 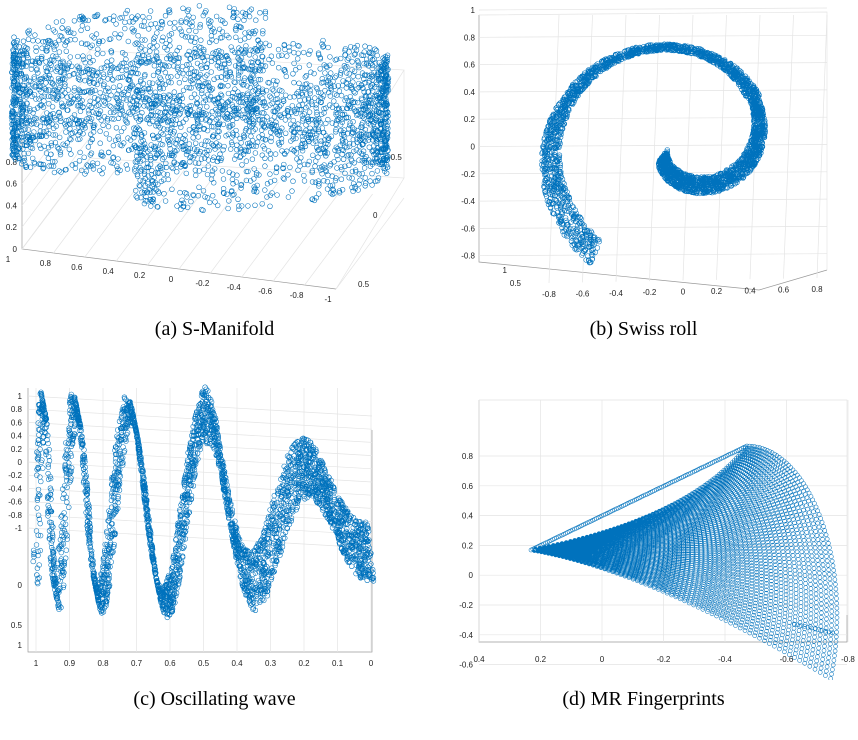 What do you see at coordinates (19, 528) in the screenshot?
I see `z-tick-label: -1` at bounding box center [19, 528].